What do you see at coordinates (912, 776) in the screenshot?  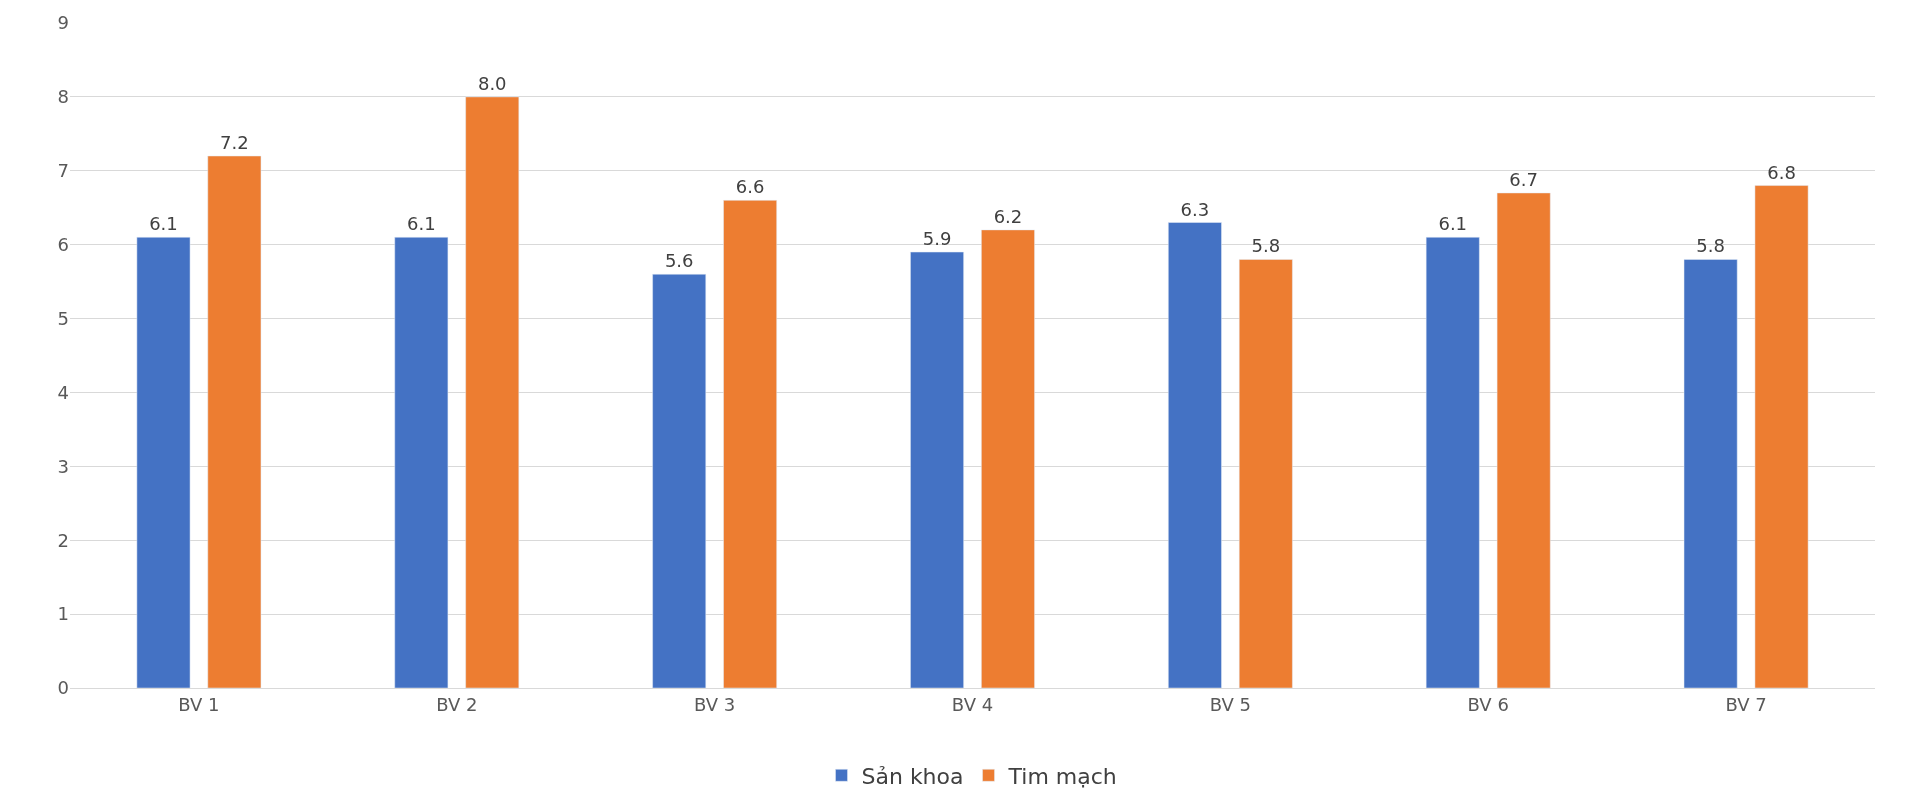 I see `legend-label: Sản khoa` at bounding box center [912, 776].